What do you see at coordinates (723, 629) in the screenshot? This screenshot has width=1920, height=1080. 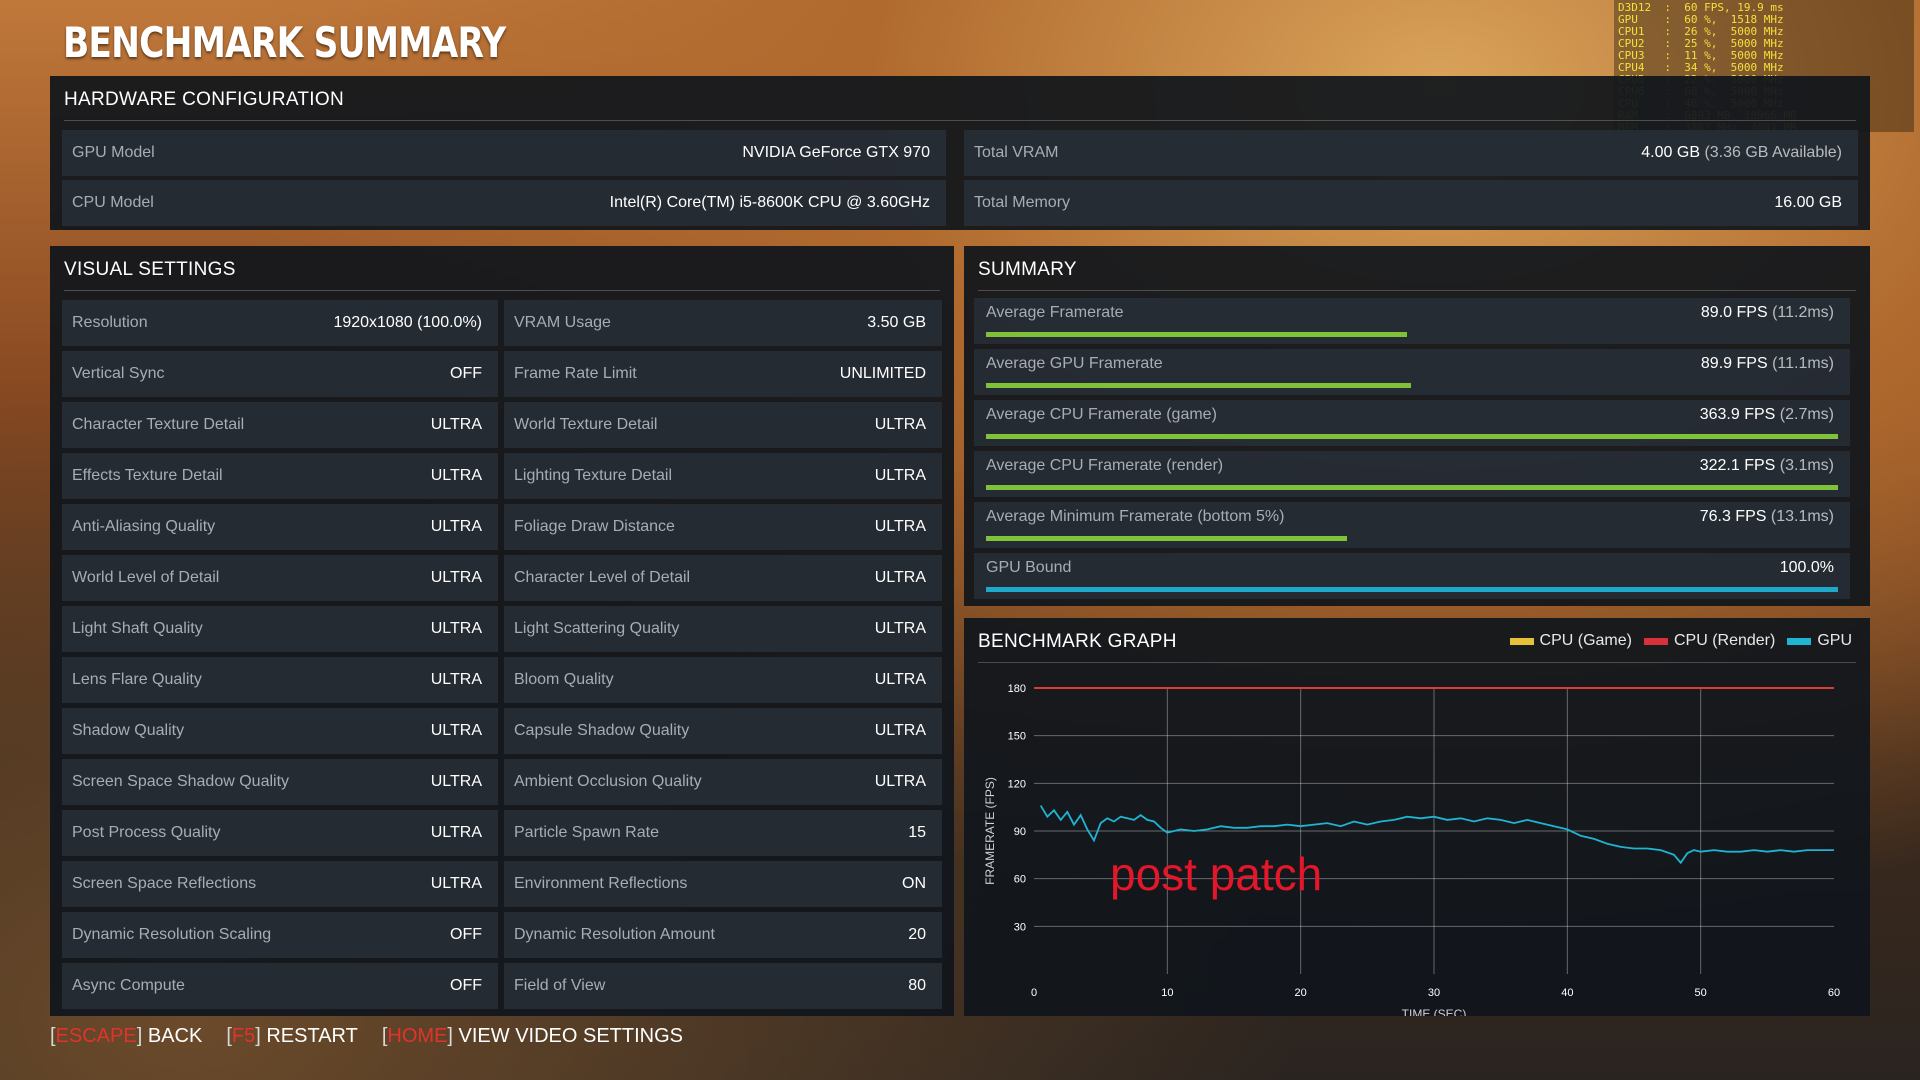 I see `setting-row-light-scattering-quality: Light Scattering Quality ULTRA` at bounding box center [723, 629].